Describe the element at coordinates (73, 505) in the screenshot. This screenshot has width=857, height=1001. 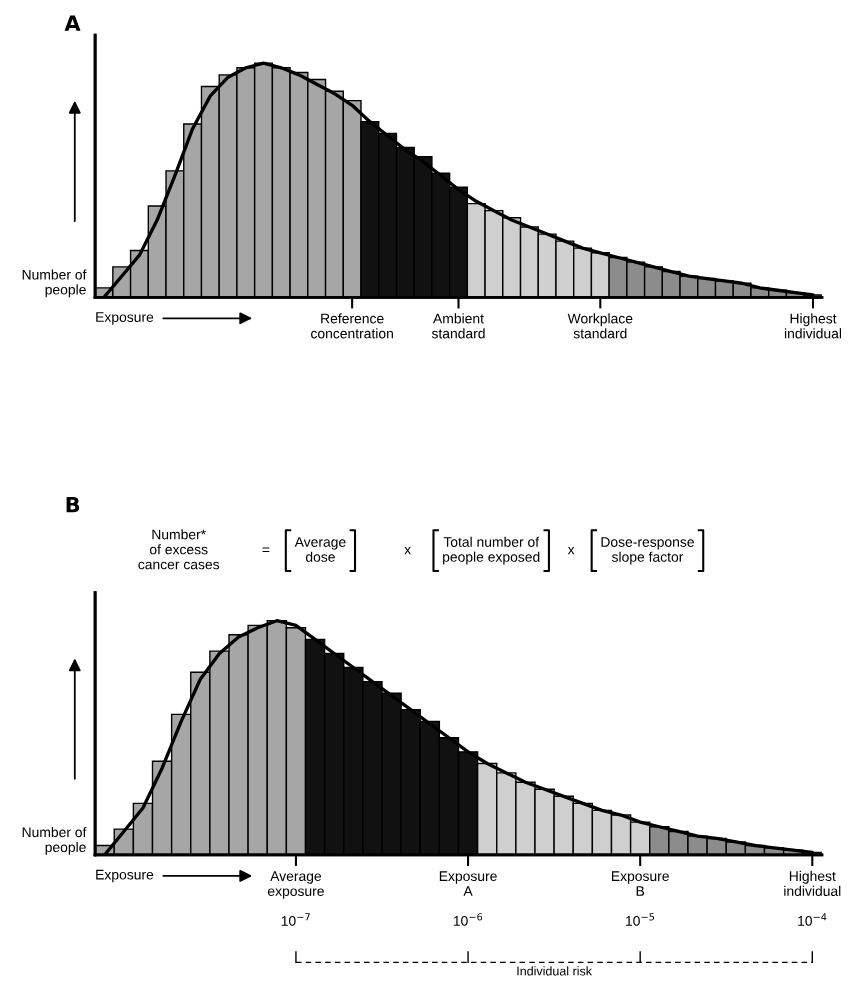
I see `chart-title: B` at that location.